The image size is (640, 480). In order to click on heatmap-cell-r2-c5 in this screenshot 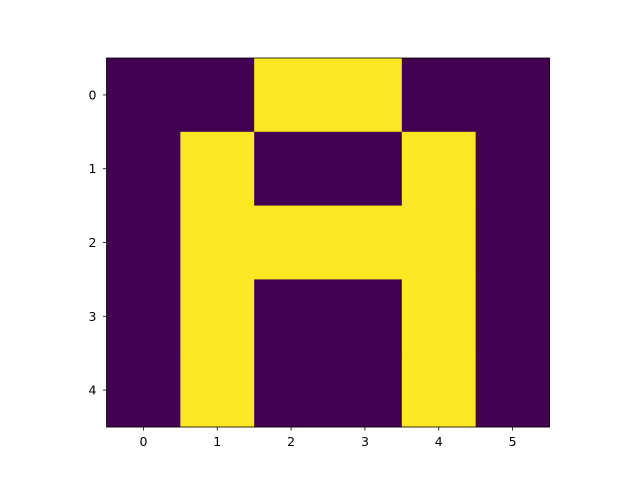, I will do `click(512, 242)`.